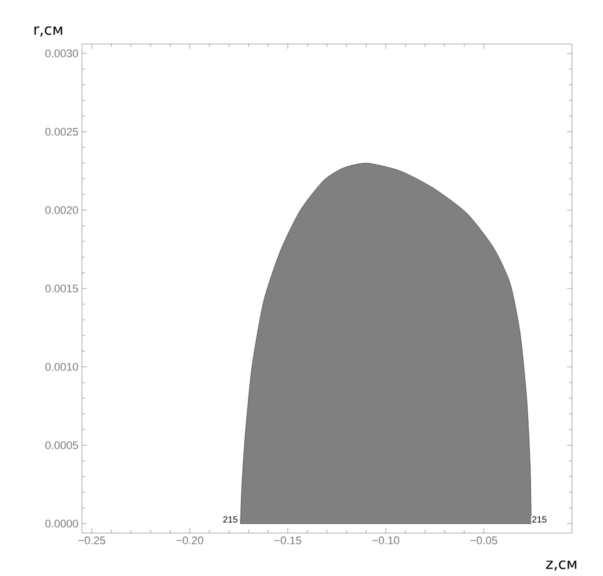 This screenshot has width=603, height=576. Describe the element at coordinates (61, 445) in the screenshot. I see `y-tick-label: 0.0005` at that location.